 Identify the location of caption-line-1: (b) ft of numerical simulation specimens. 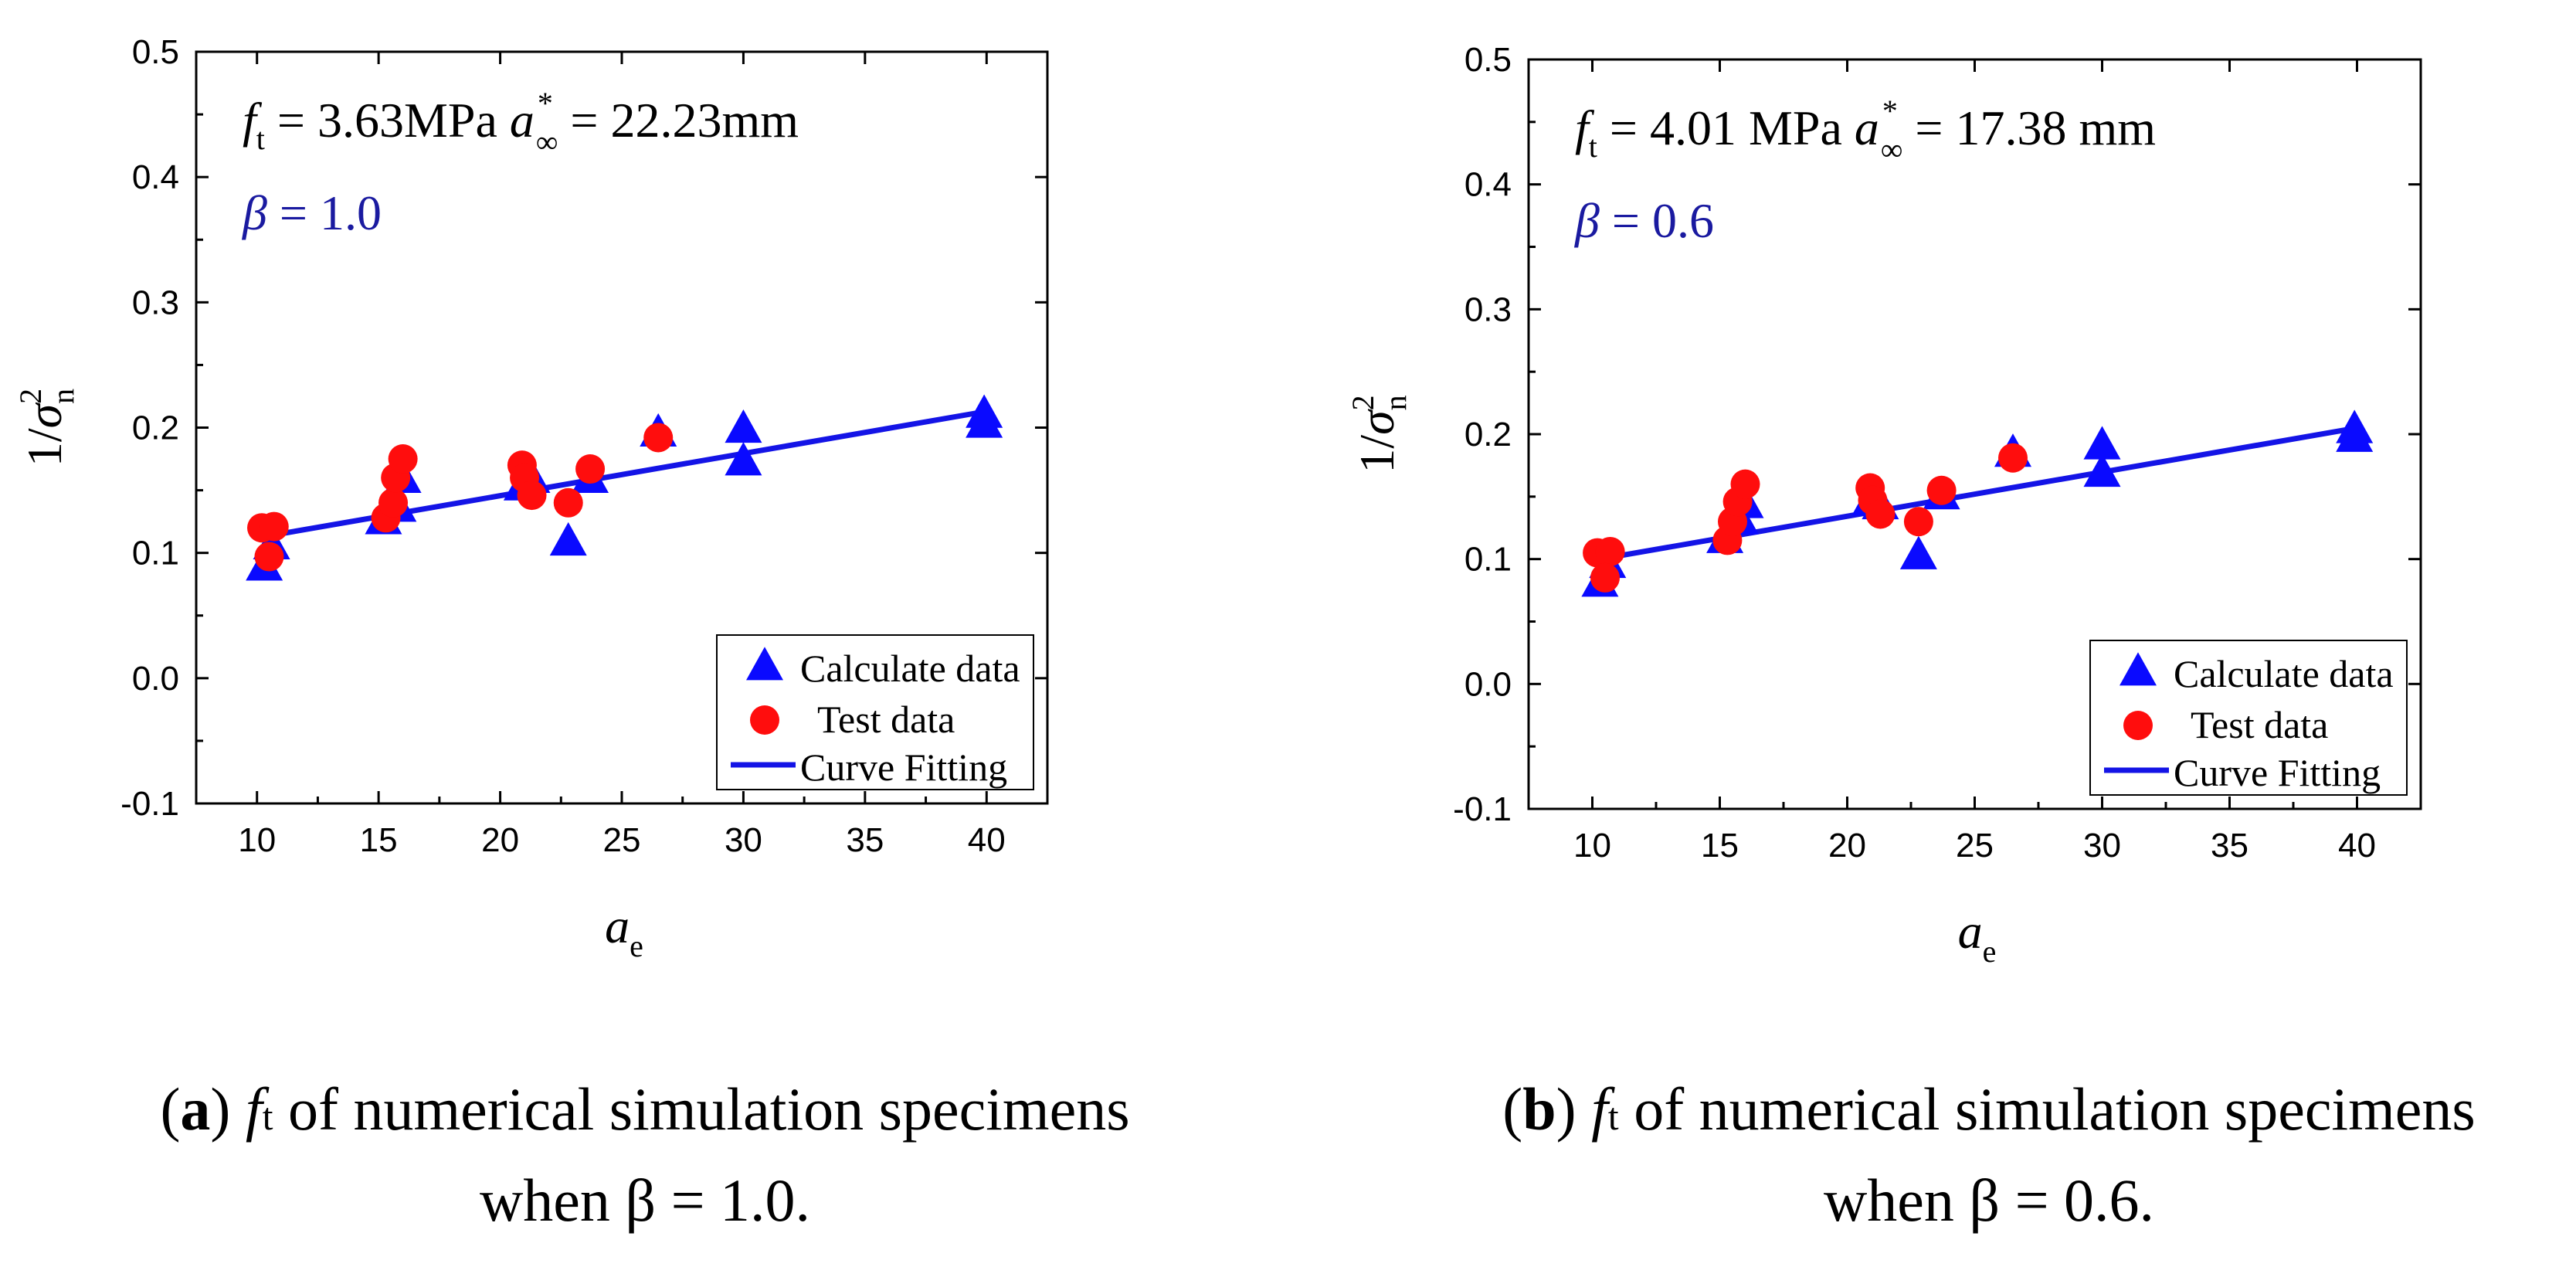
(1989, 1109).